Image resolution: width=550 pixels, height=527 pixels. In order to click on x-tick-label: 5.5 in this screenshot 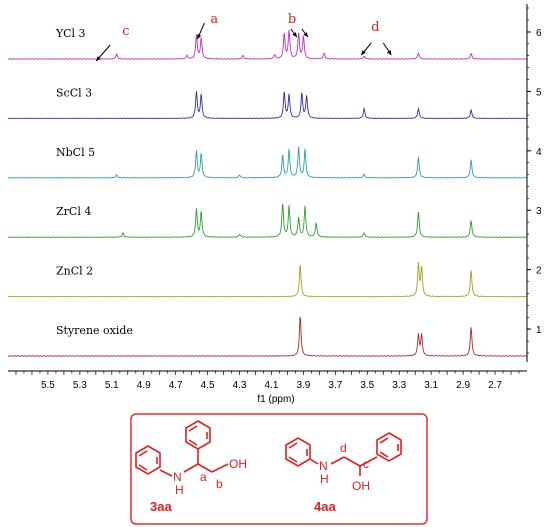, I will do `click(48, 385)`.